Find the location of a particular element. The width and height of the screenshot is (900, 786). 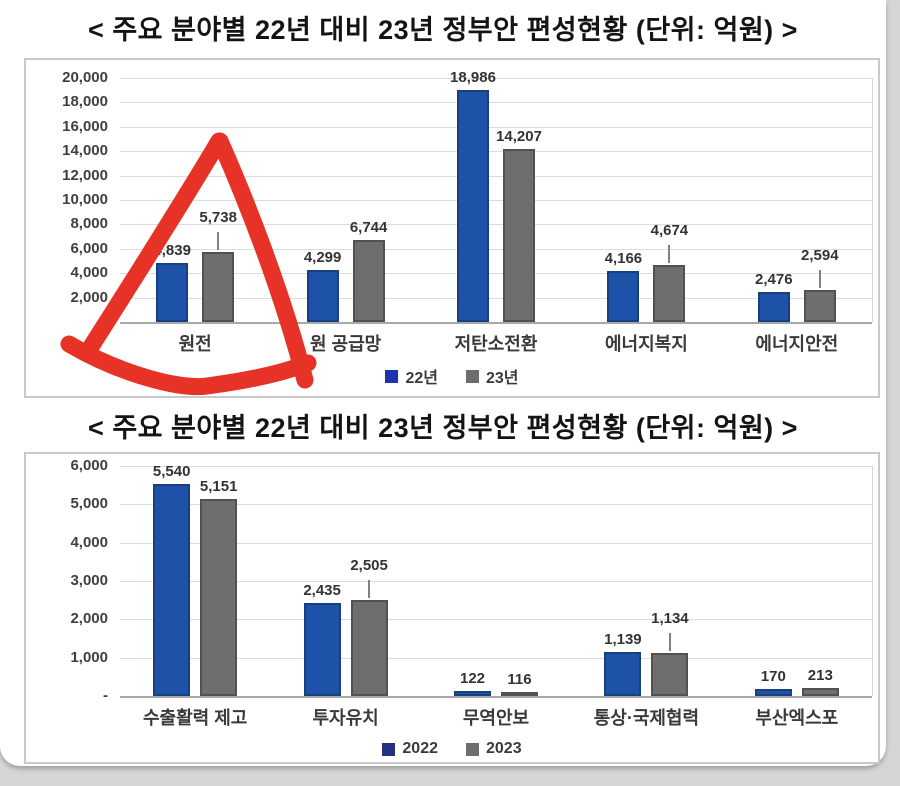

2023-value-label: 213 is located at coordinates (820, 675).